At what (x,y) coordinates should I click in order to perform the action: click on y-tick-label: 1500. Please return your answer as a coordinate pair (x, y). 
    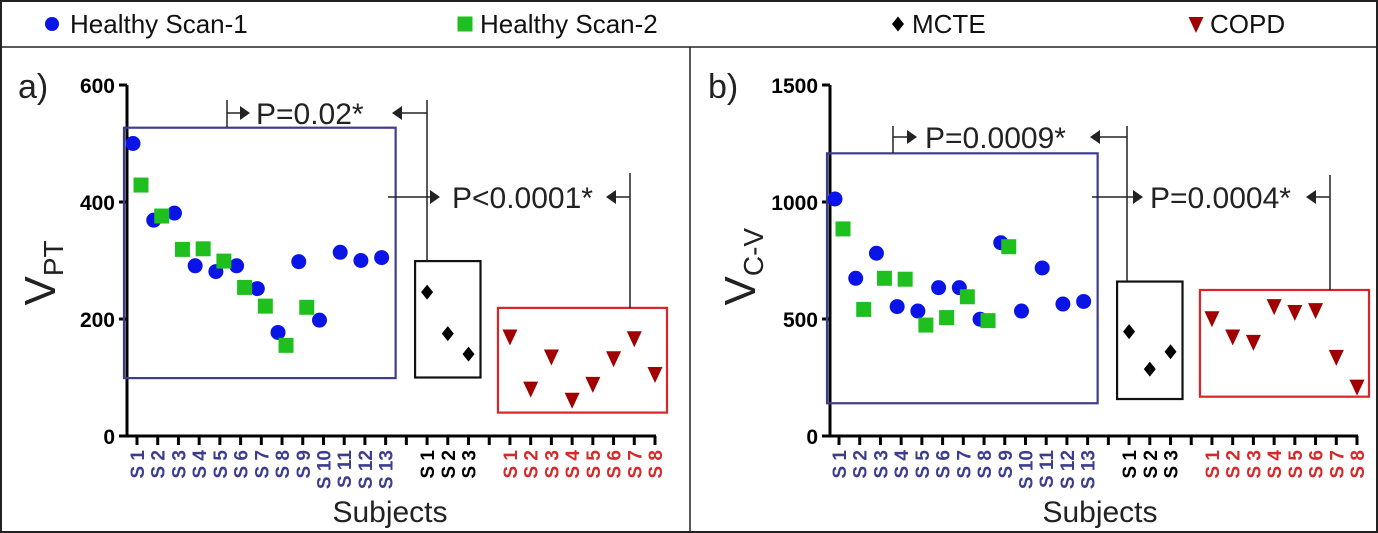
    Looking at the image, I should click on (794, 86).